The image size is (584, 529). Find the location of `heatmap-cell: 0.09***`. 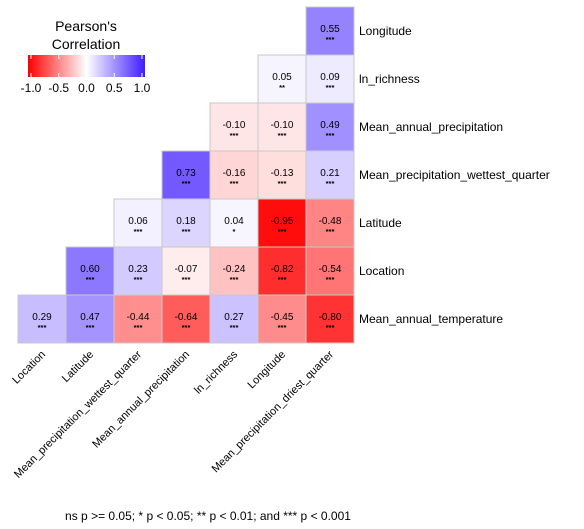

heatmap-cell: 0.09*** is located at coordinates (330, 79).